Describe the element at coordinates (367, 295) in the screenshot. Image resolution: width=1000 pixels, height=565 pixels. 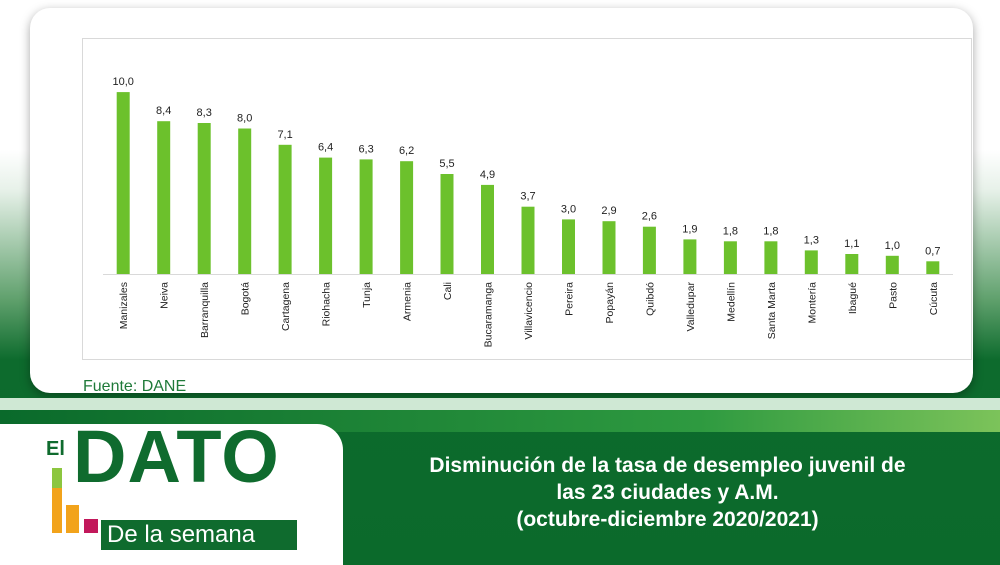
I see `category-label-6: Tunja` at that location.